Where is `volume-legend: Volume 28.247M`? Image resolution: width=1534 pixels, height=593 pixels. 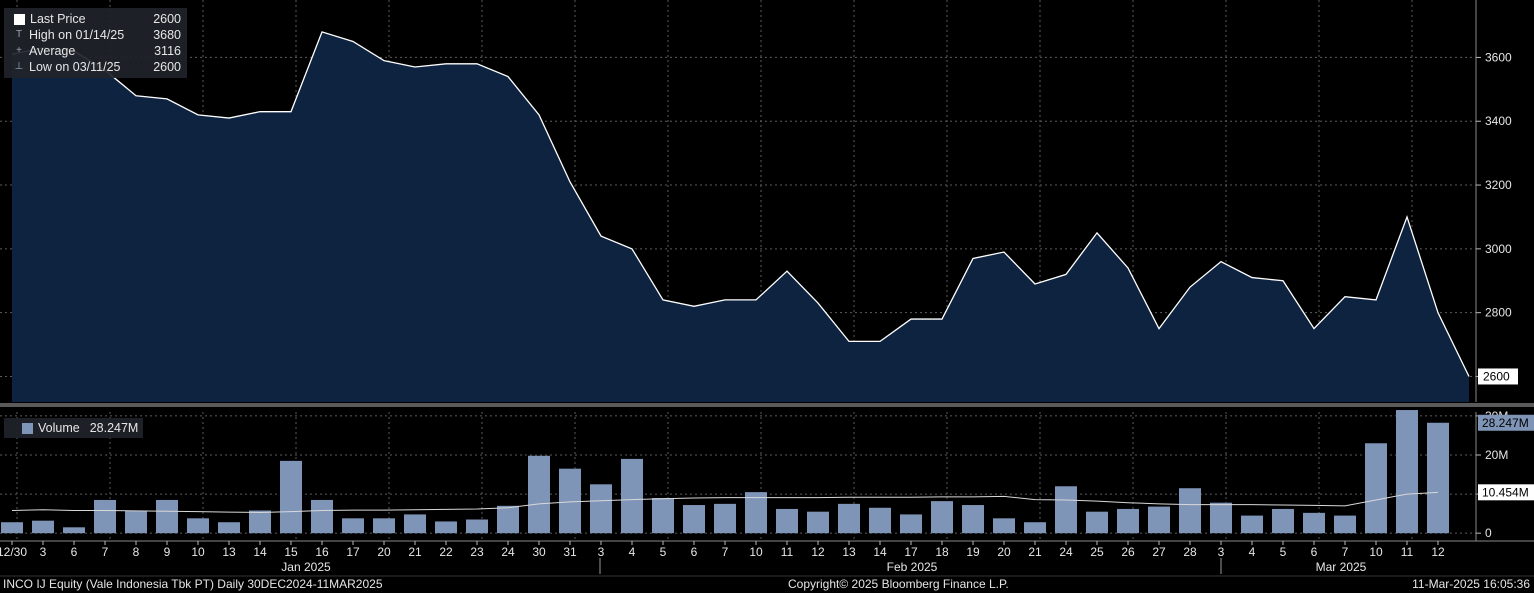
volume-legend: Volume 28.247M is located at coordinates (74, 428).